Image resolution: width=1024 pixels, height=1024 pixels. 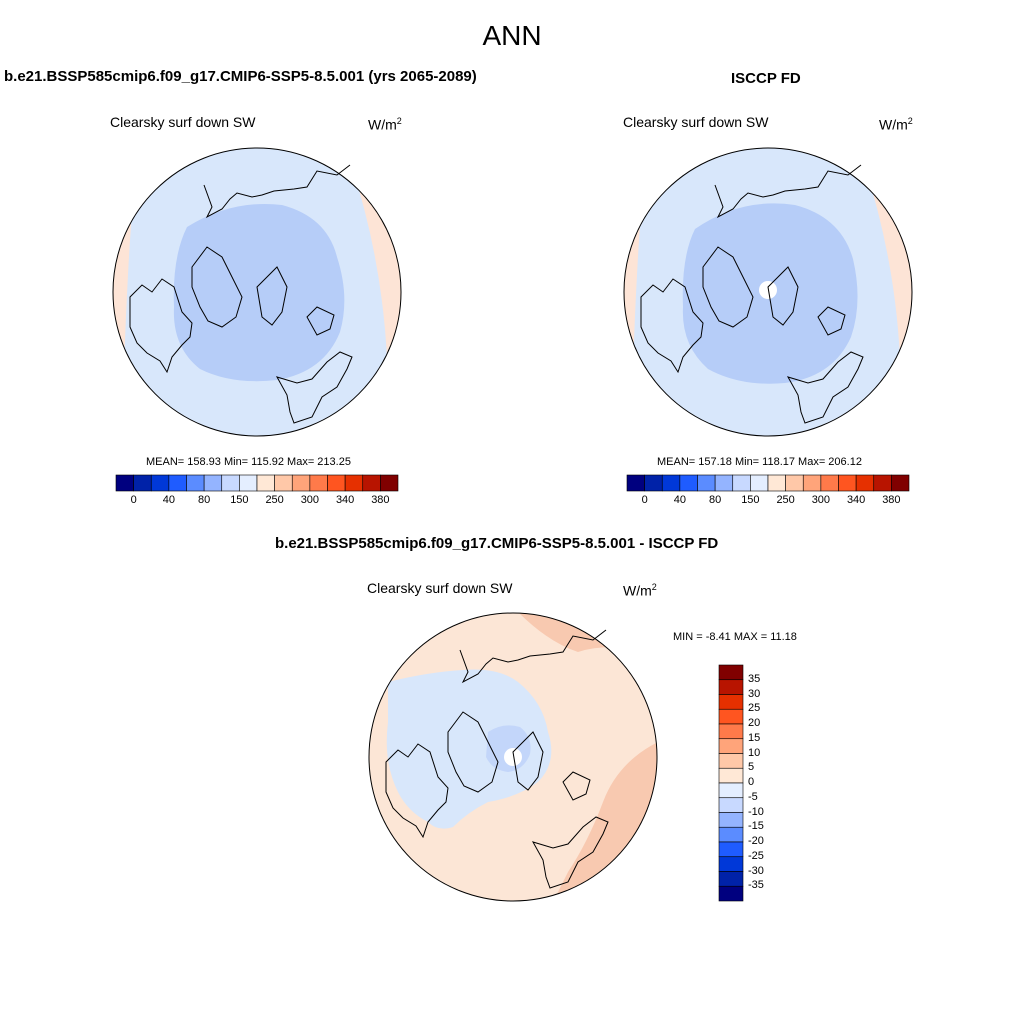 What do you see at coordinates (910, 121) in the screenshot?
I see `obs-units-exp: 2` at bounding box center [910, 121].